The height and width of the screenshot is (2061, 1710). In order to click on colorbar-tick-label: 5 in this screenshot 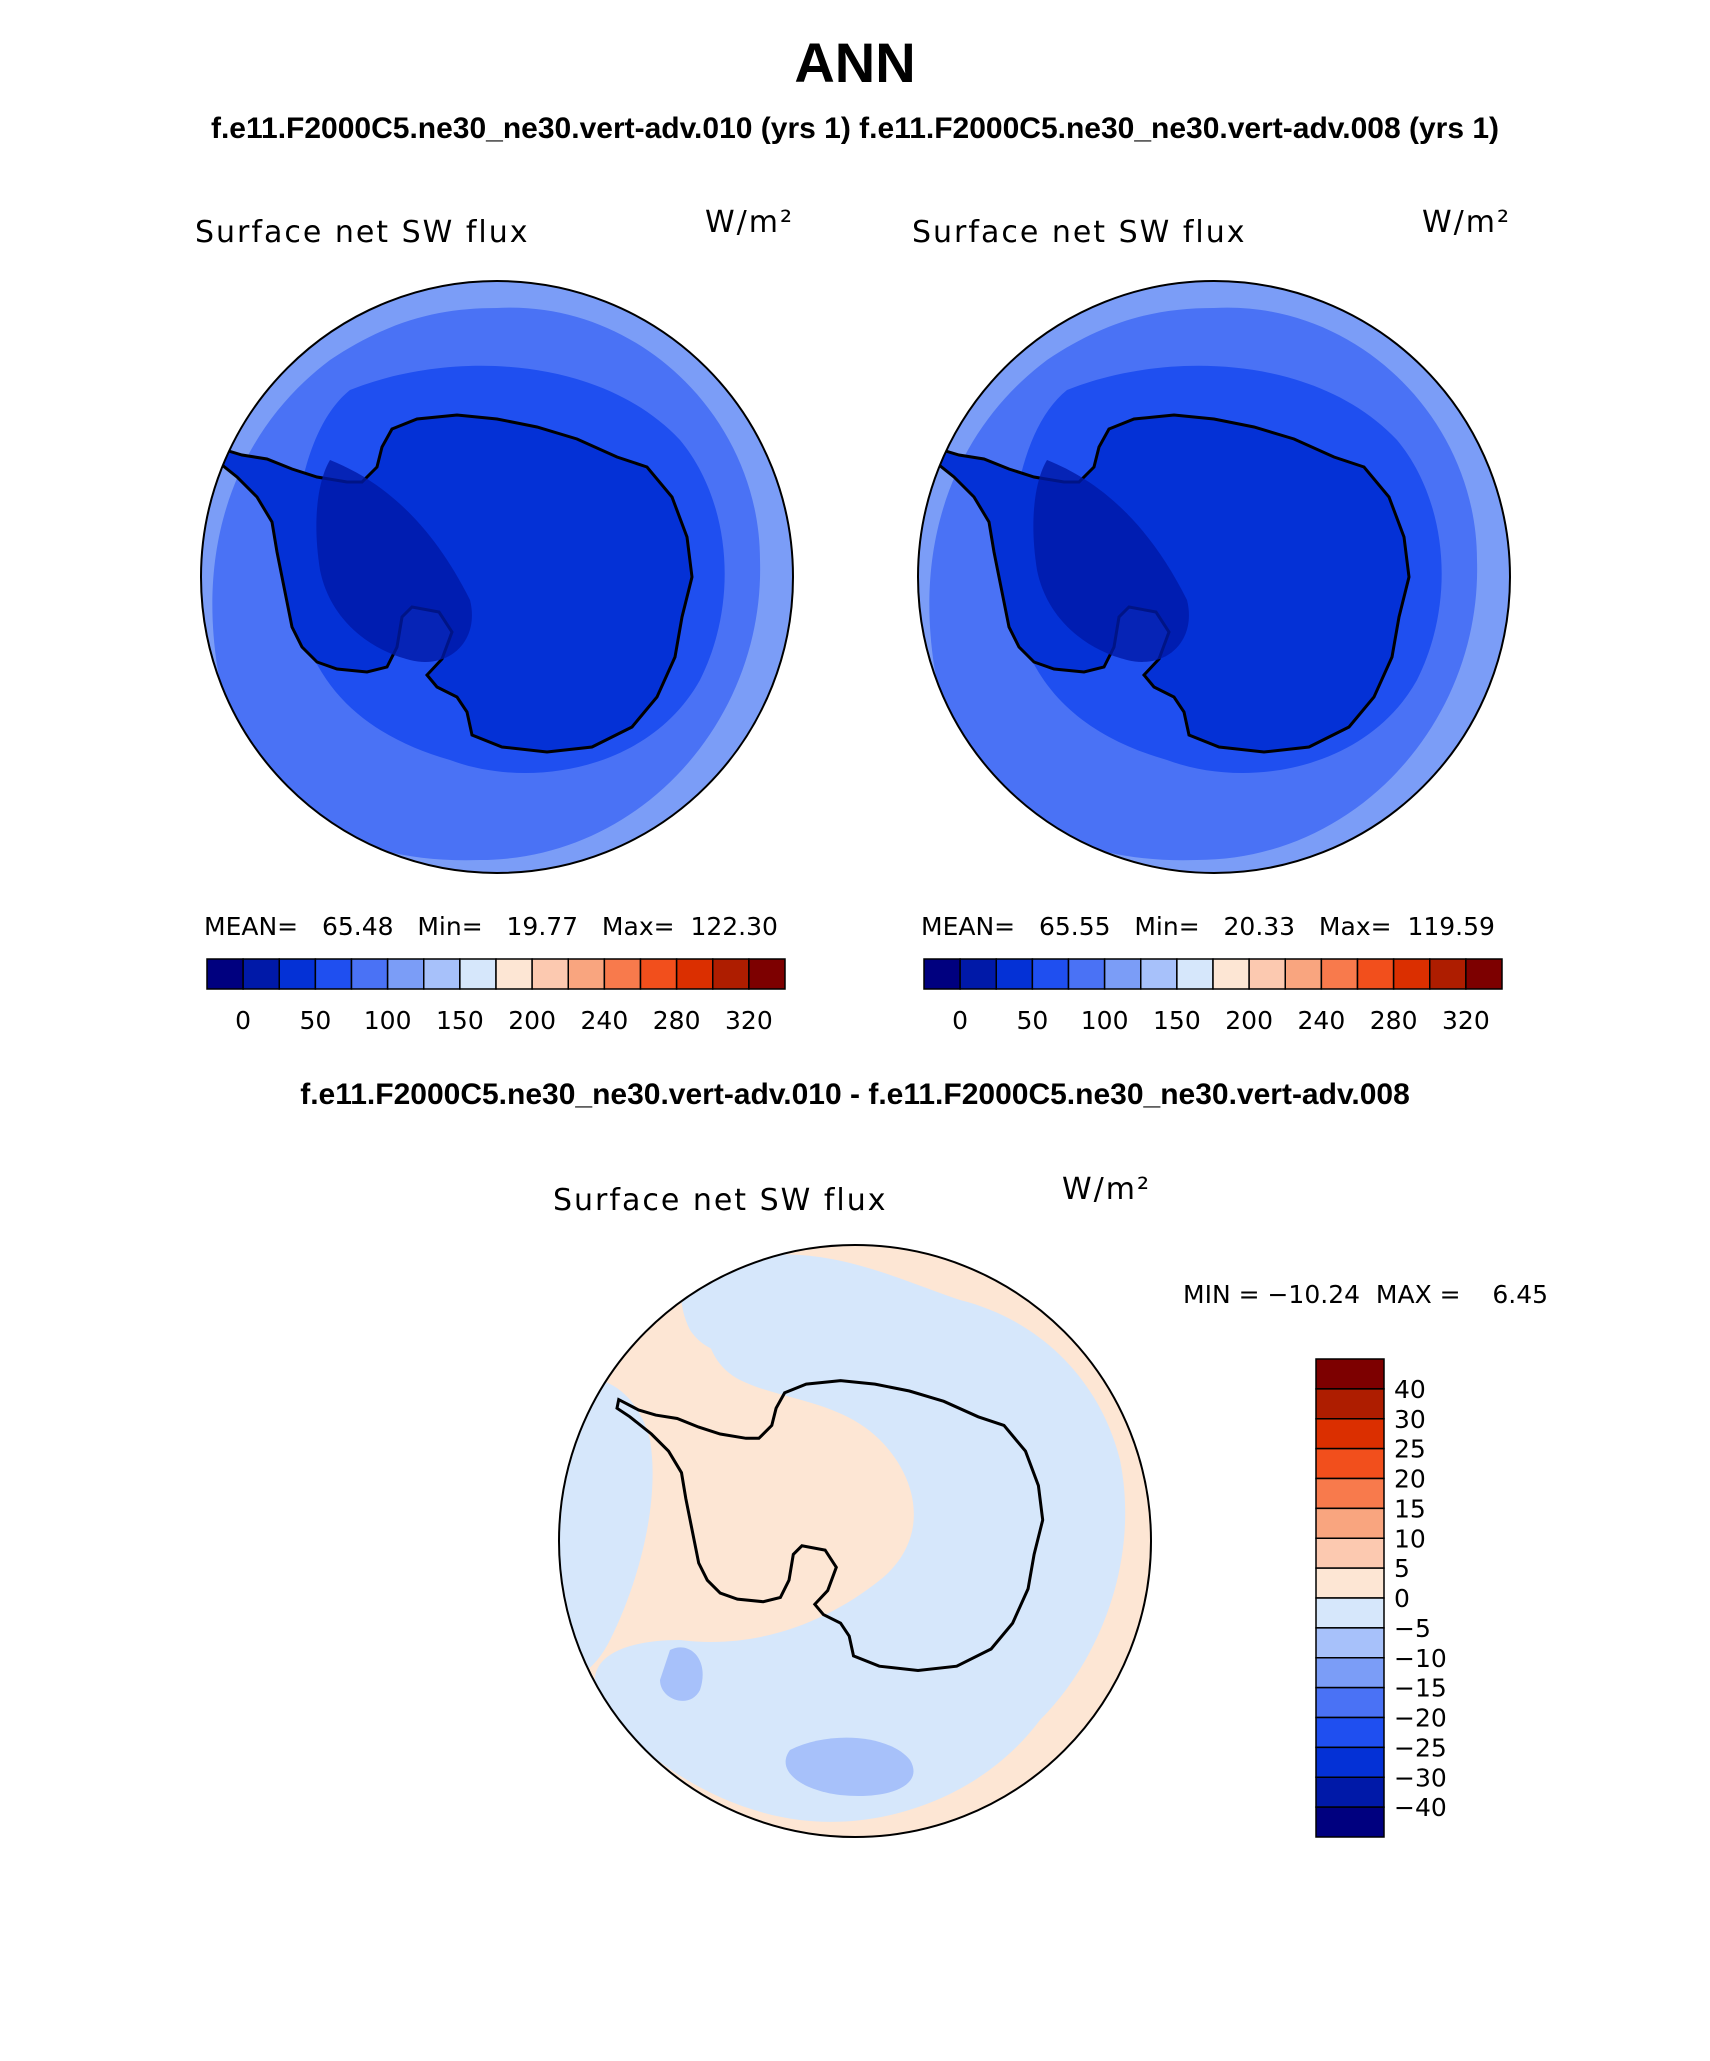, I will do `click(1402, 1568)`.